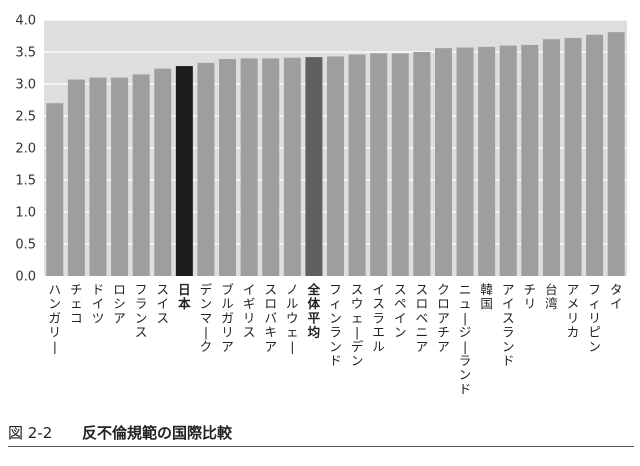  What do you see at coordinates (573, 311) in the screenshot?
I see `x-tick-label: アメリカ` at bounding box center [573, 311].